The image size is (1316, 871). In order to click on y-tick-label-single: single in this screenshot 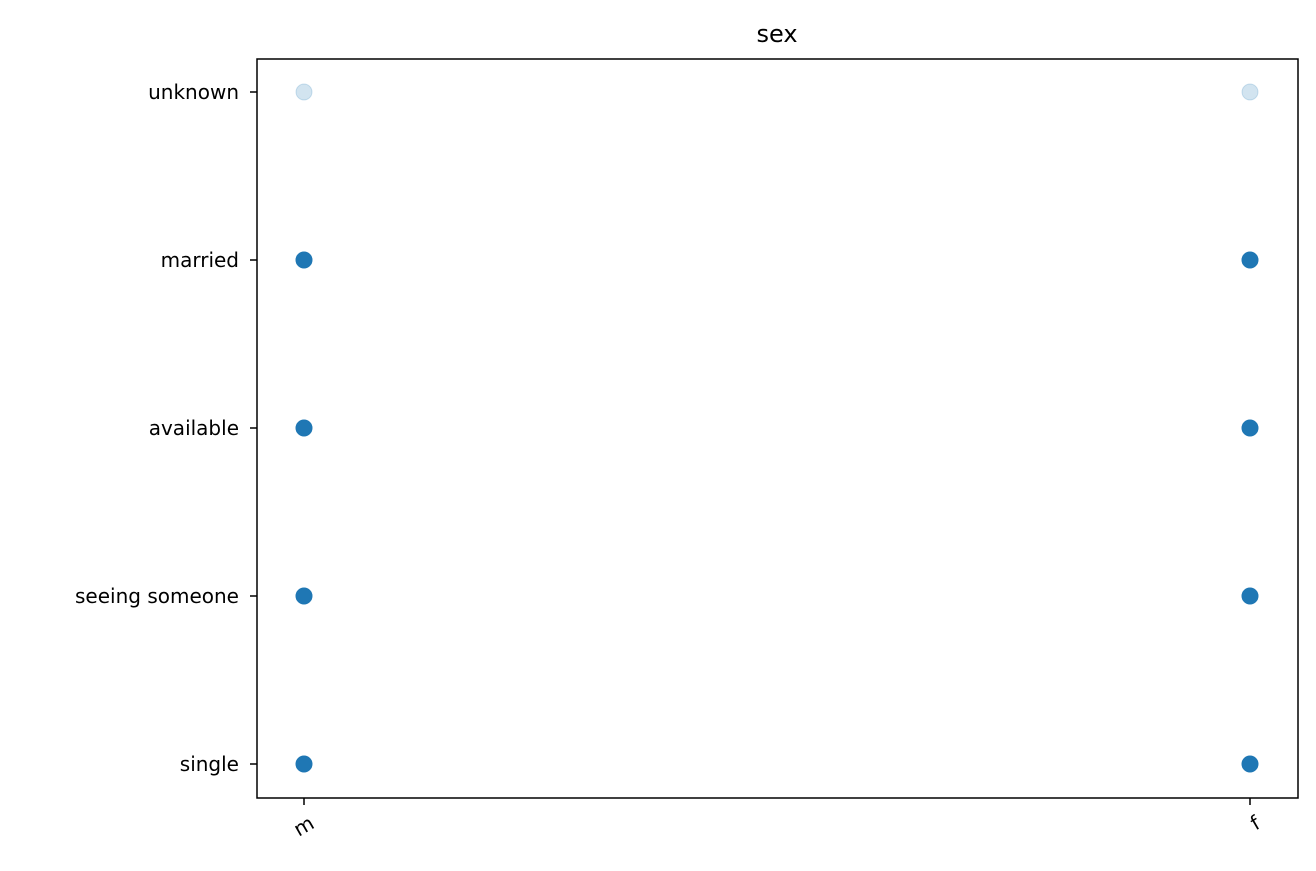, I will do `click(209, 764)`.